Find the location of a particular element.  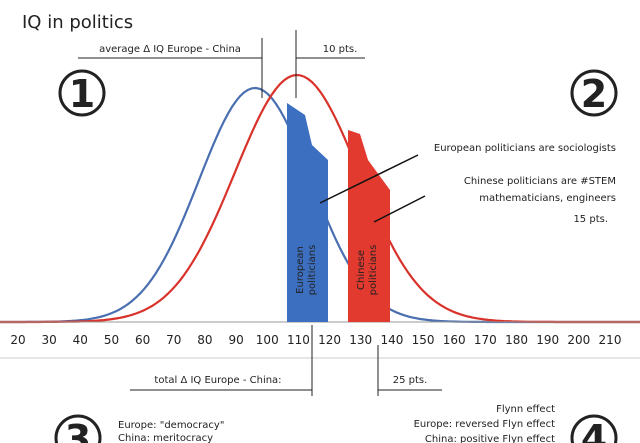

callout: 15 pts. is located at coordinates (590, 219).